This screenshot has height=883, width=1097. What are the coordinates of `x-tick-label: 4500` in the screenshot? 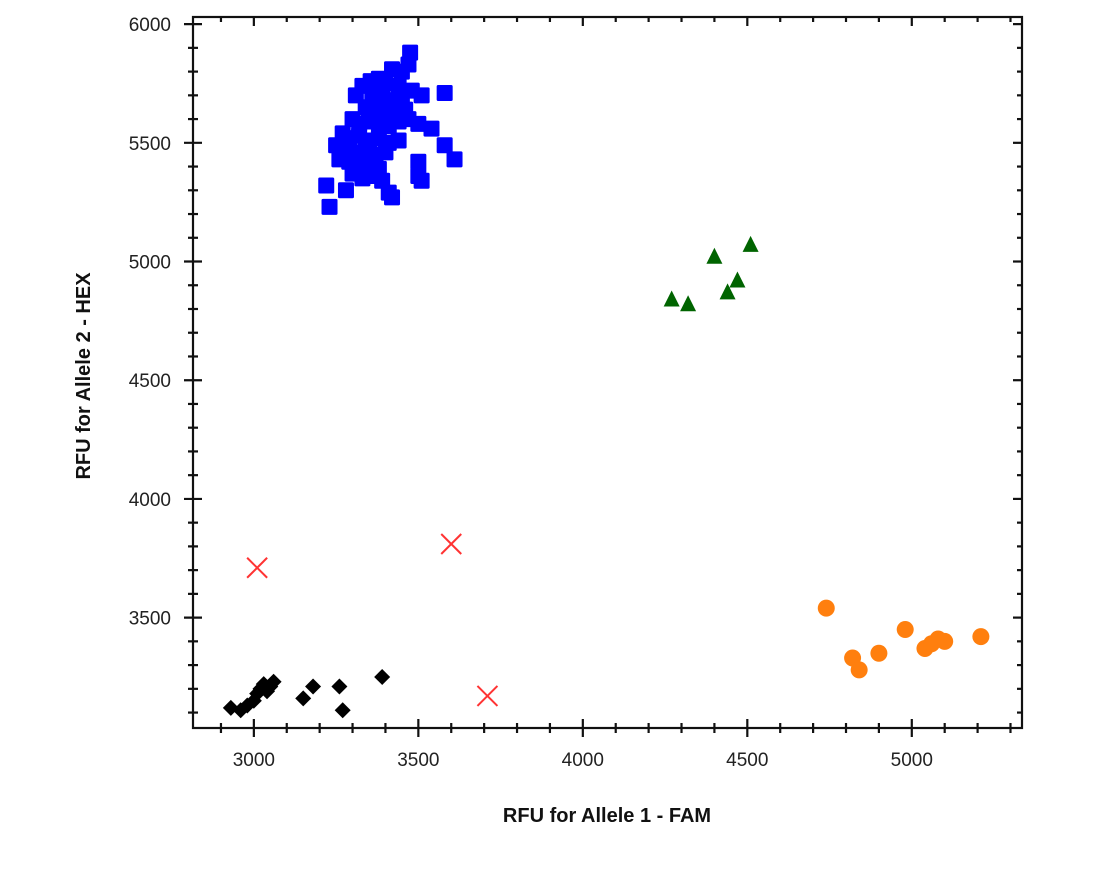 It's located at (747, 760).